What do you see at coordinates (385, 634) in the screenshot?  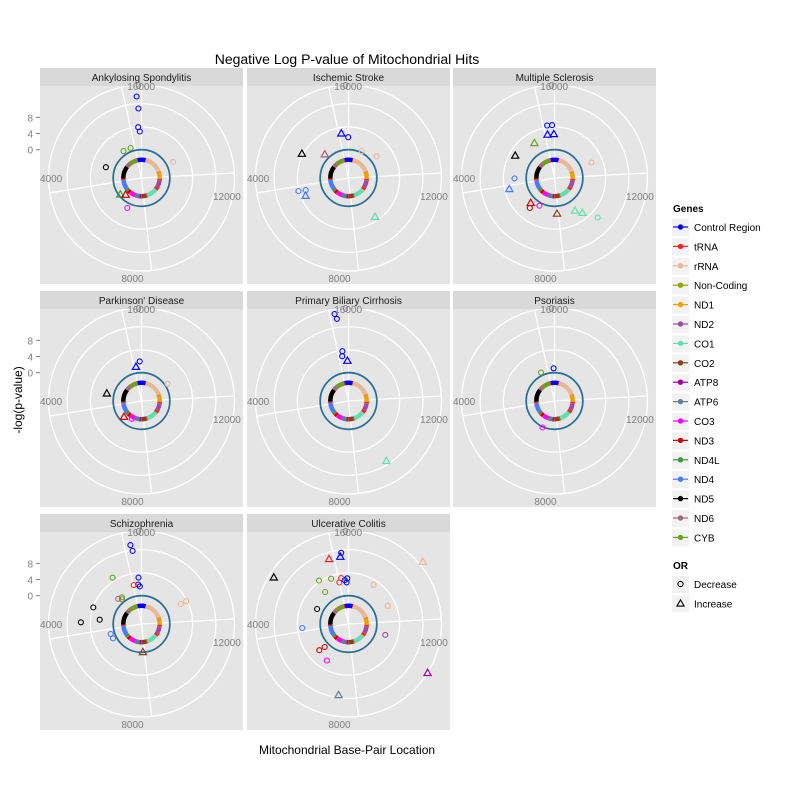 I see `data-point-nd2-decrease` at bounding box center [385, 634].